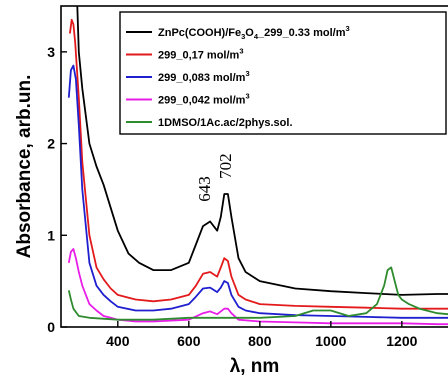 The width and height of the screenshot is (448, 381). What do you see at coordinates (51, 52) in the screenshot?
I see `y-tick-label: 3` at bounding box center [51, 52].